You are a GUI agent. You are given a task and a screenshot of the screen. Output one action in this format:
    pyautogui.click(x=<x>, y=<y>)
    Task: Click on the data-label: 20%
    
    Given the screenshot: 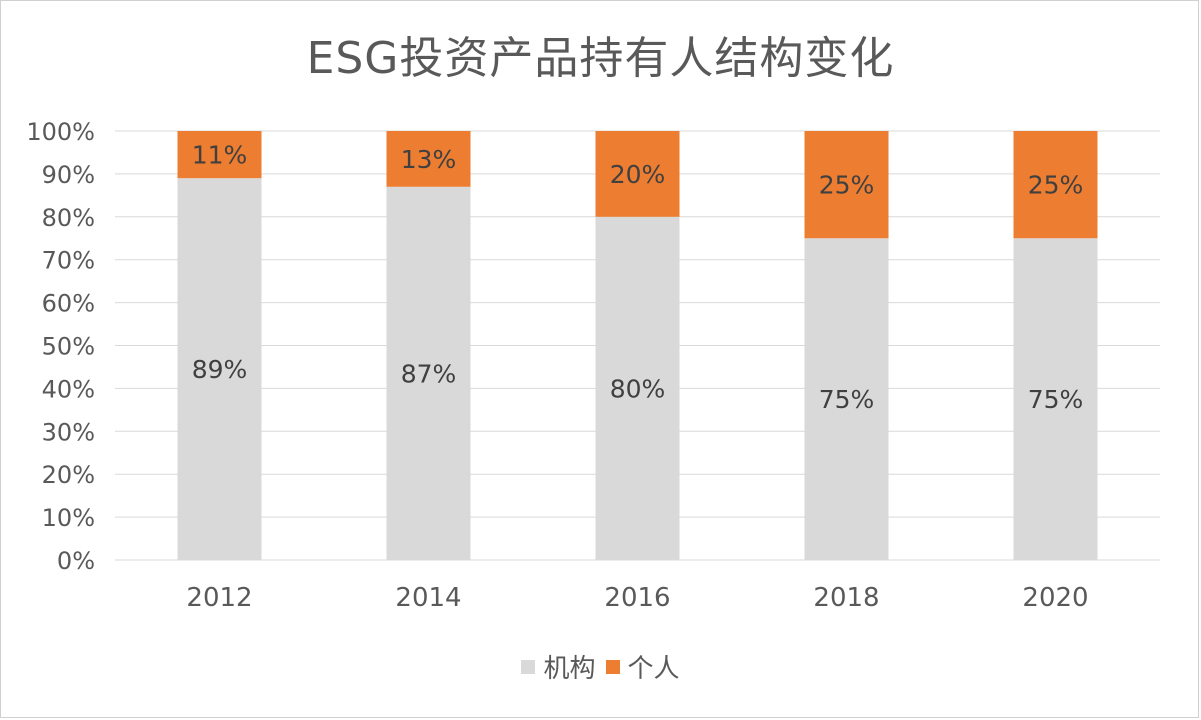 What is the action you would take?
    pyautogui.click(x=638, y=174)
    